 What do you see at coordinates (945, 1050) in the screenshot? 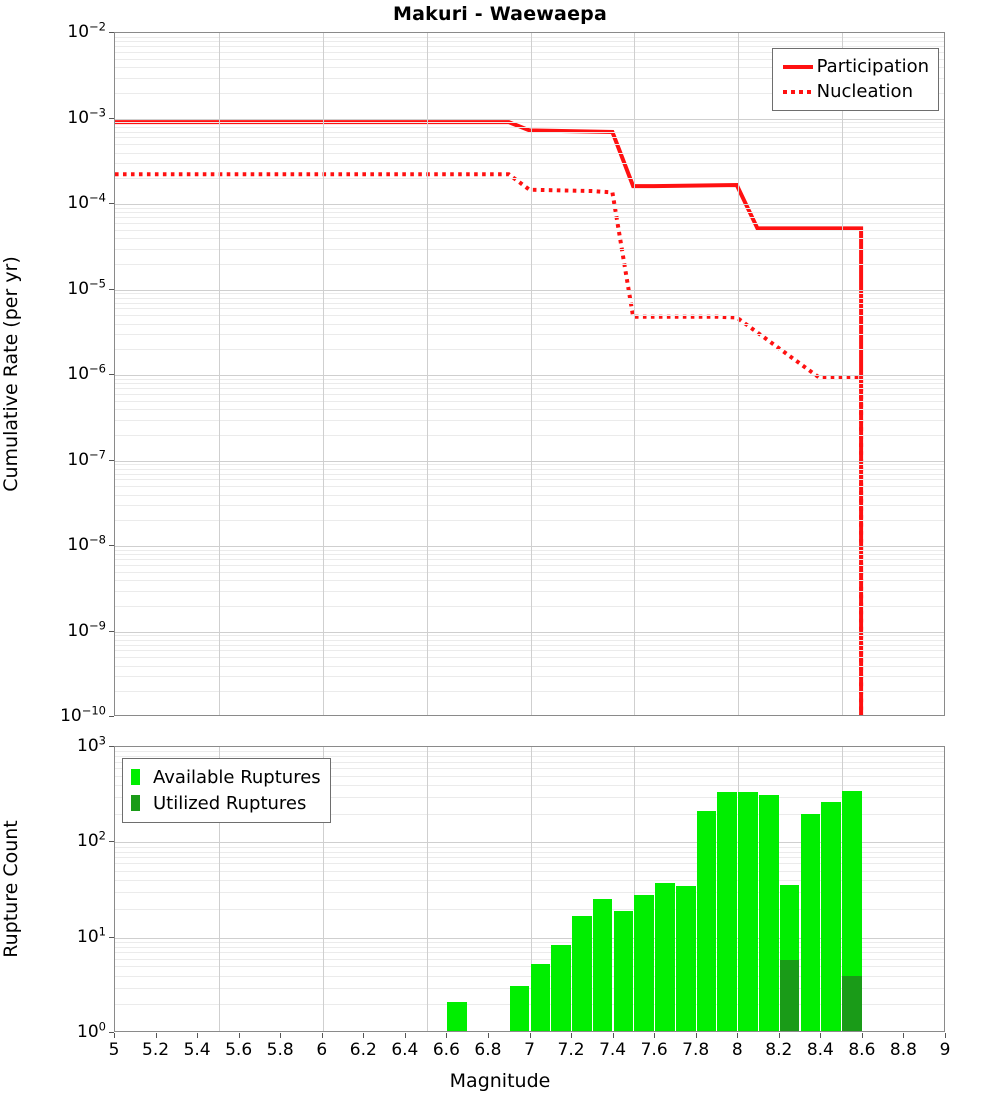
I see `x-tick-label: 9` at bounding box center [945, 1050].